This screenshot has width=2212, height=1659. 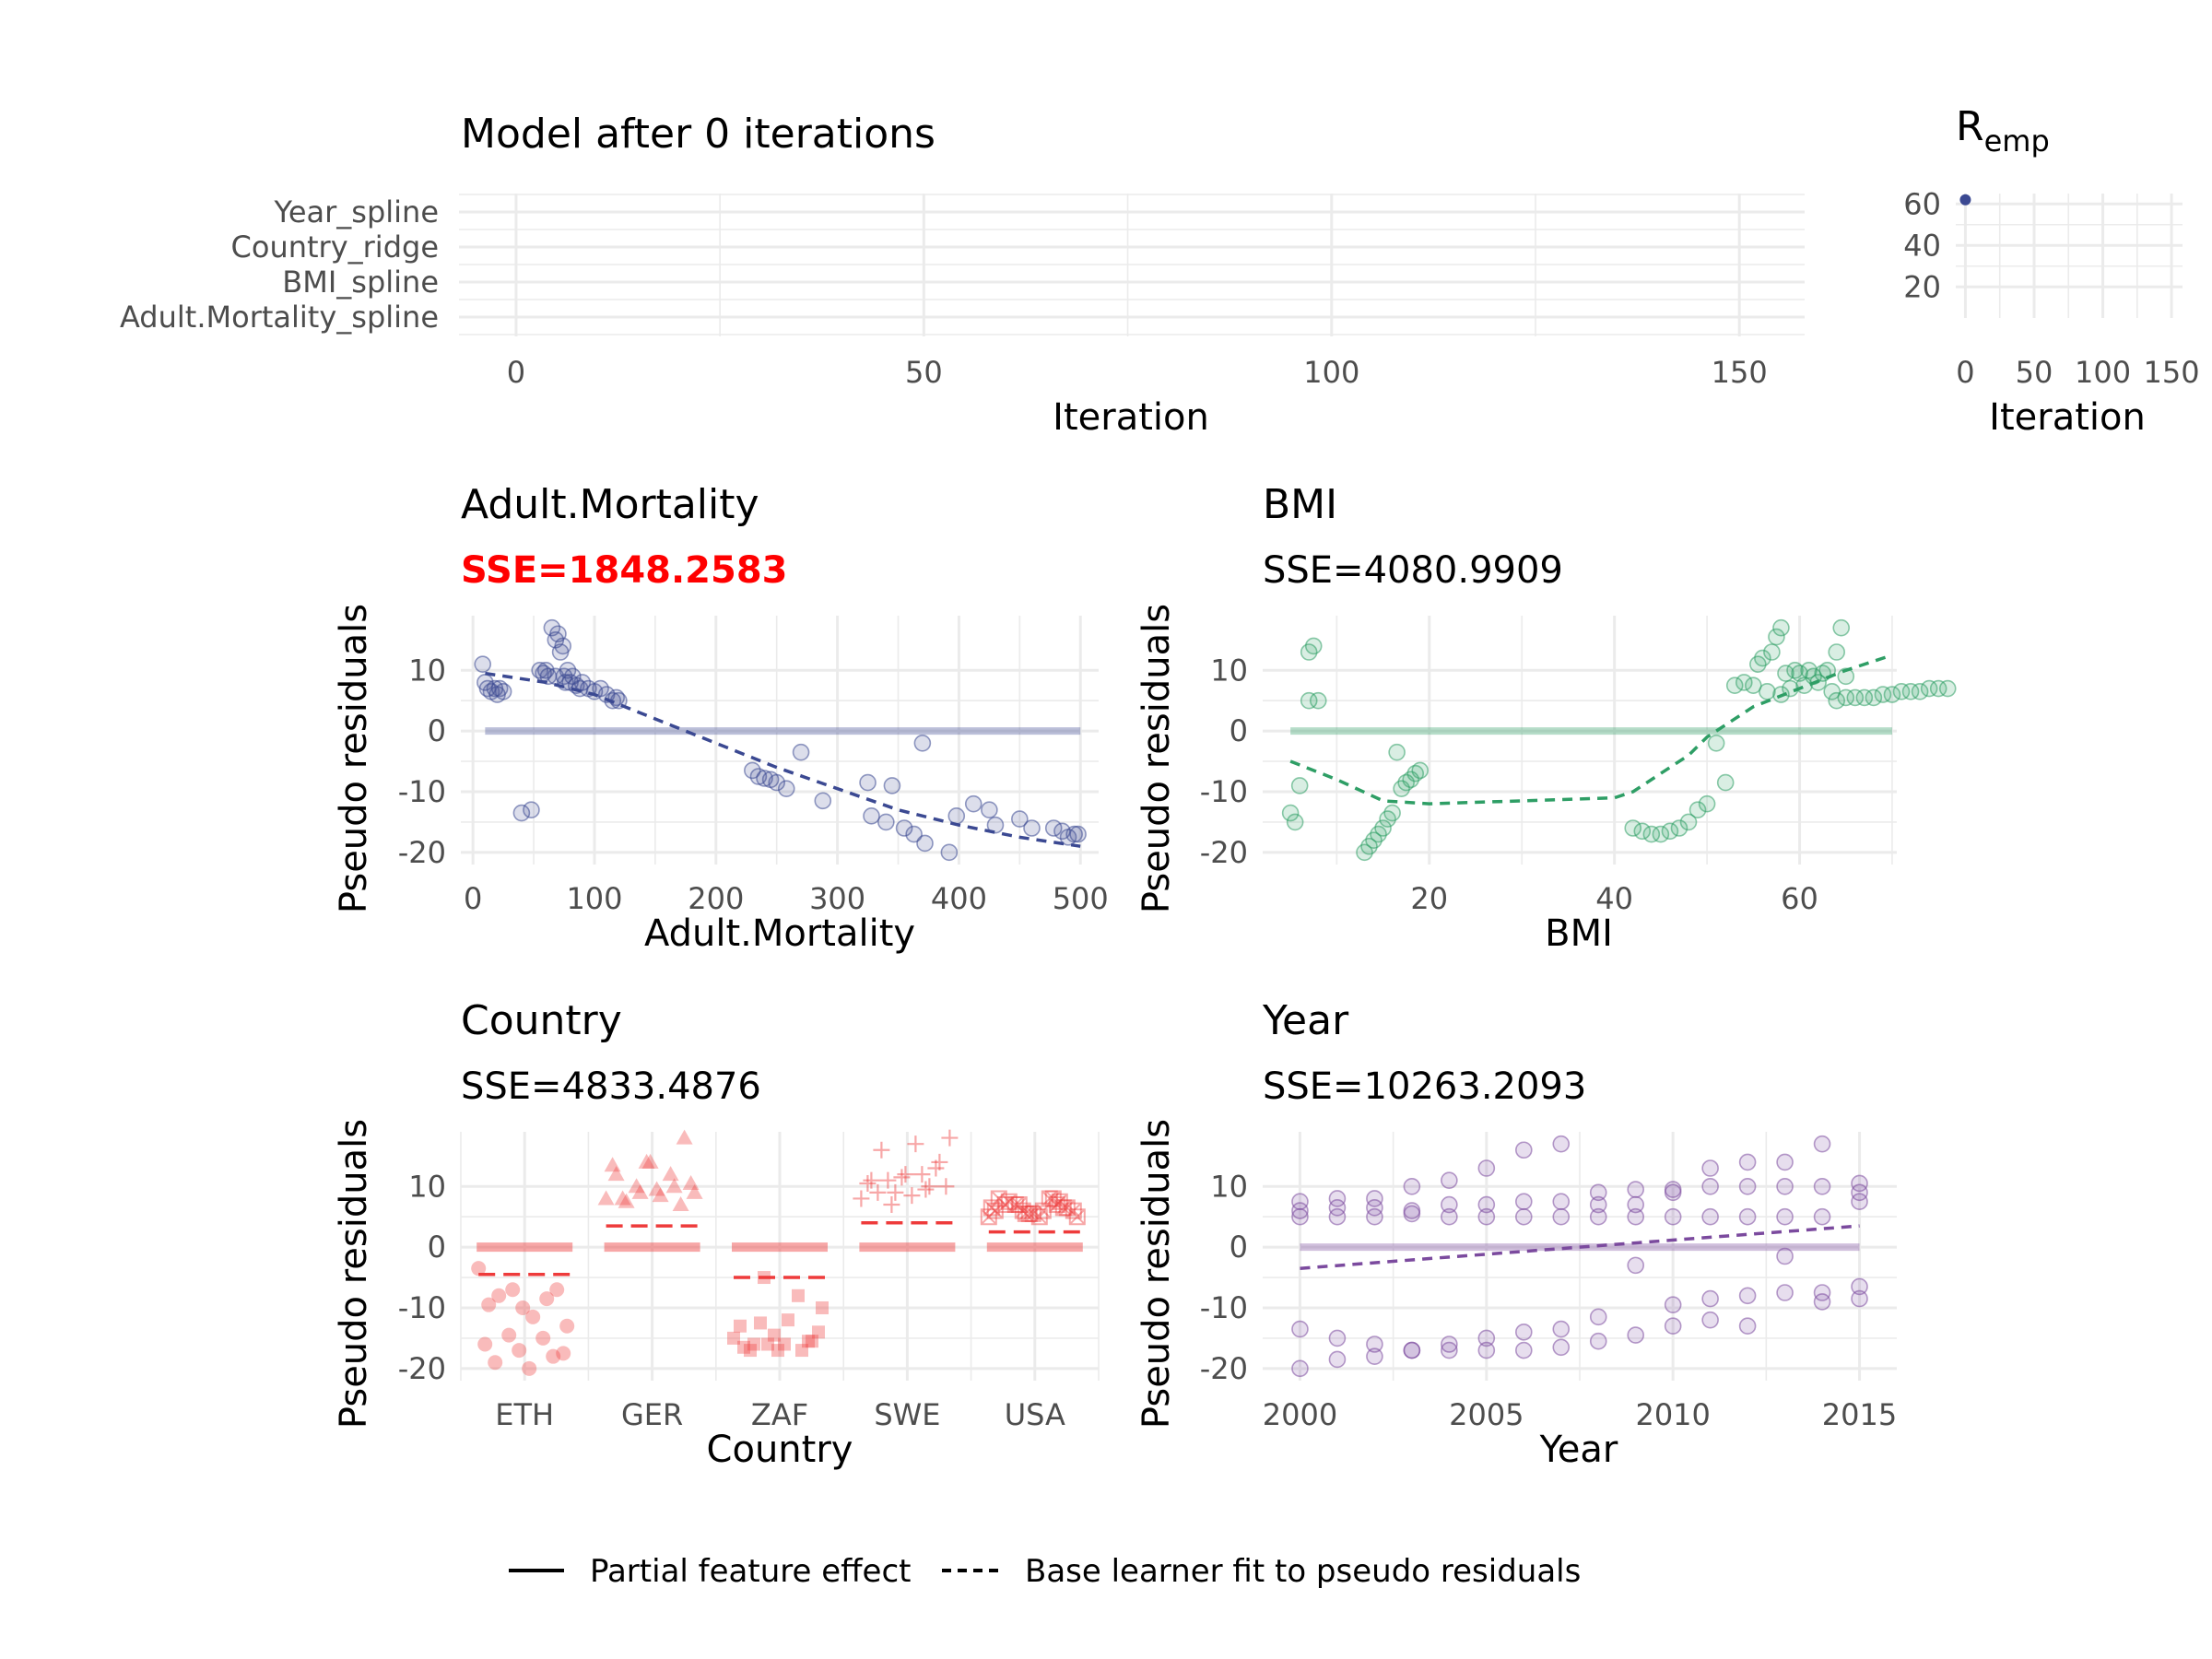 I want to click on x-label-bmi: BMI, so click(x=1579, y=933).